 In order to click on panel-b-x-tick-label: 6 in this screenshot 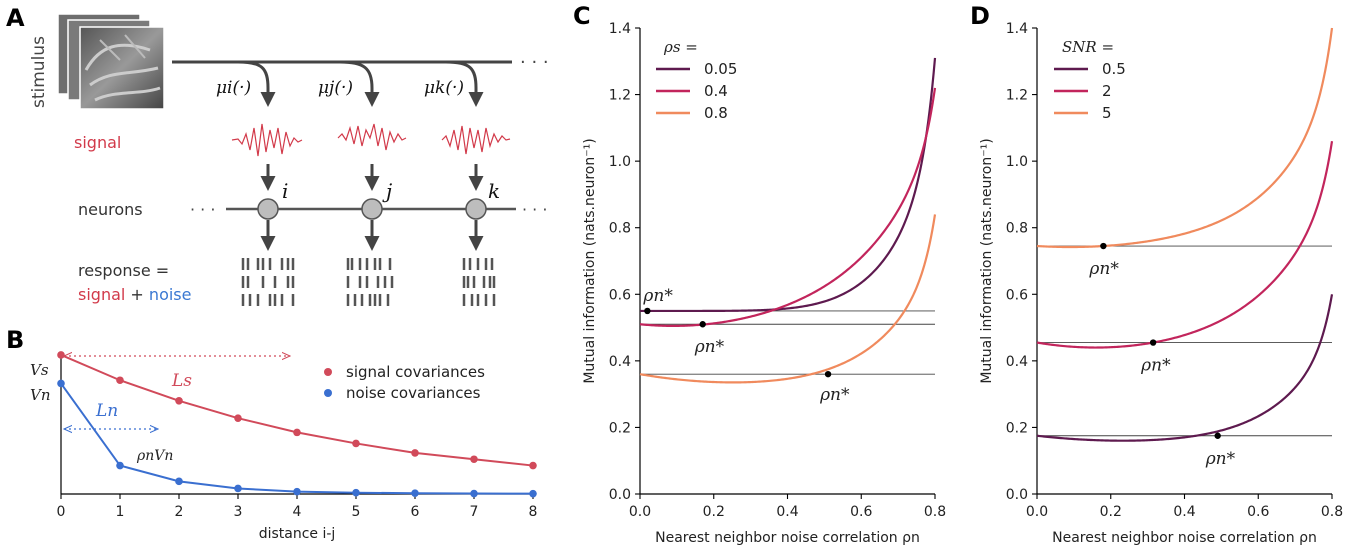, I will do `click(415, 512)`.